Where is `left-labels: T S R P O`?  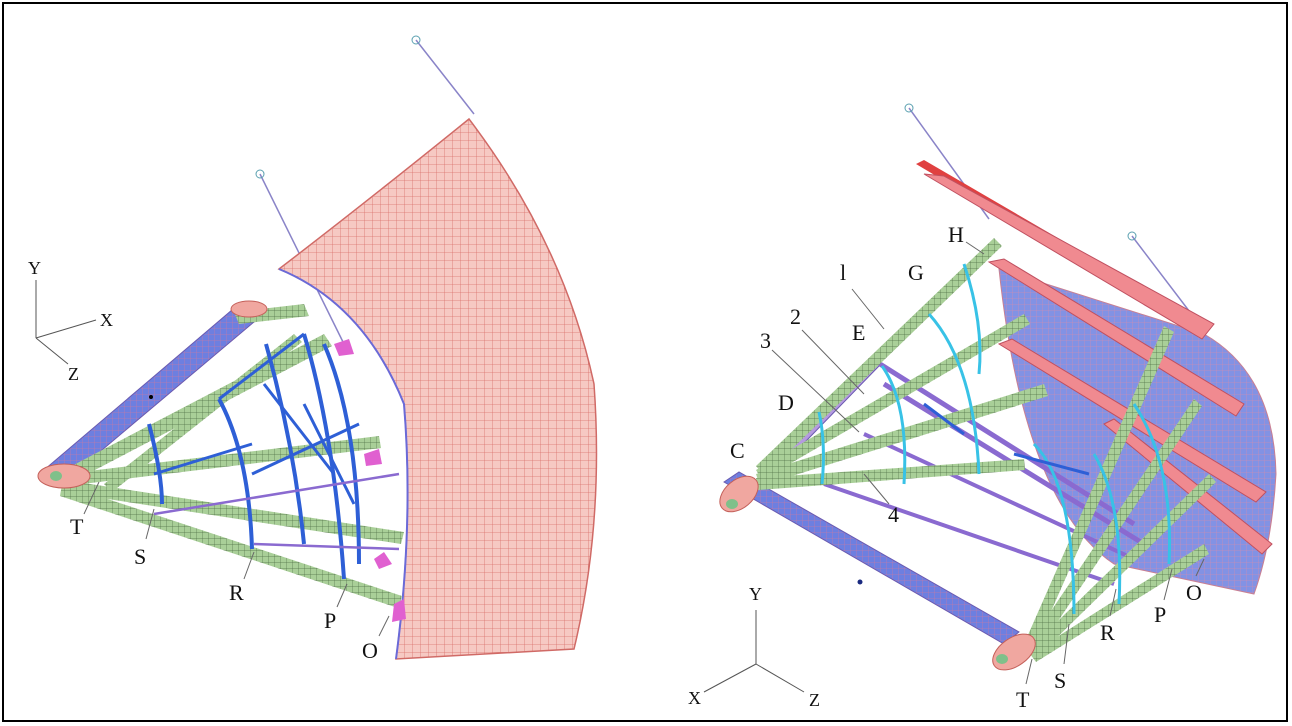
left-labels: T S R P O is located at coordinates (230, 572).